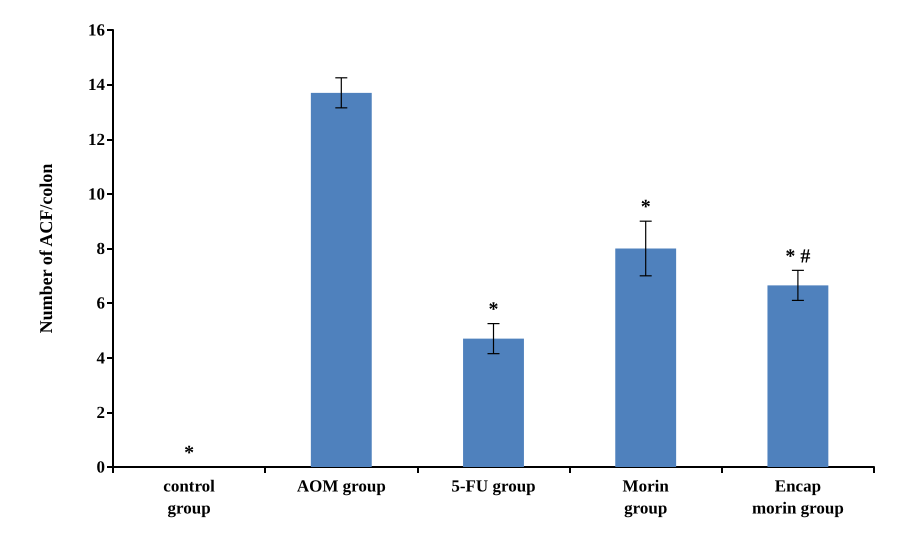 This screenshot has width=912, height=557. I want to click on y-tick-label: 4, so click(101, 358).